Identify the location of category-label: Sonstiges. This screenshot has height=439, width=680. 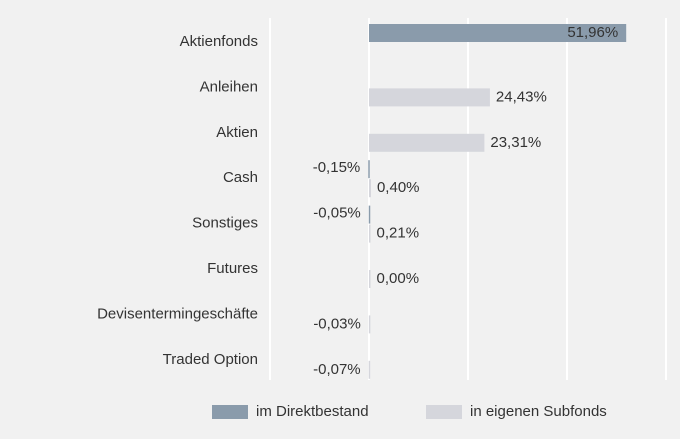
(225, 223).